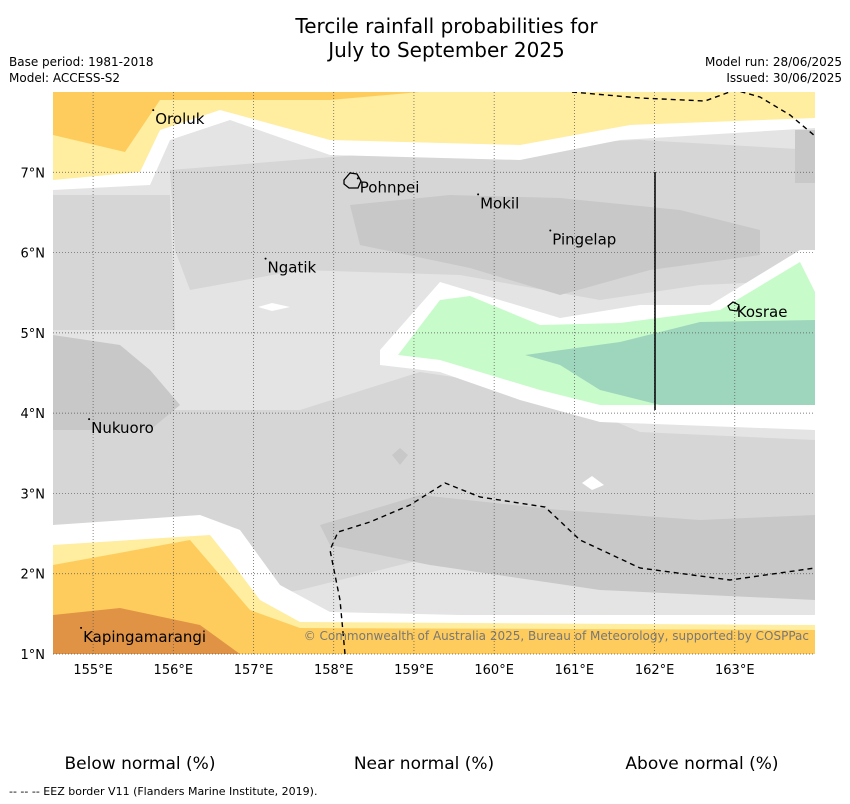  What do you see at coordinates (575, 670) in the screenshot?
I see `lon-tick-label: 161°E` at bounding box center [575, 670].